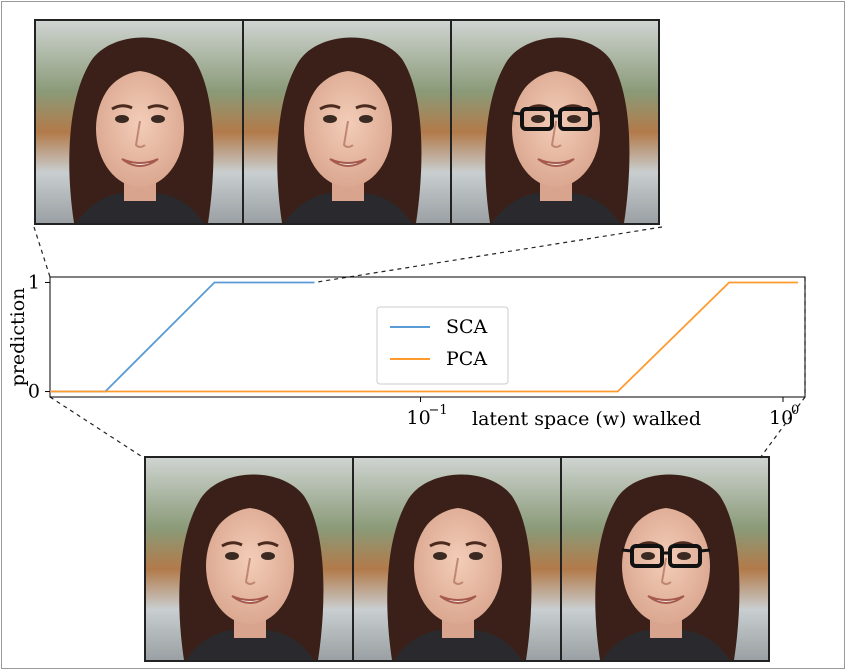 Image resolution: width=848 pixels, height=672 pixels. What do you see at coordinates (586, 419) in the screenshot?
I see `x-axis-label: latent space (w) walked` at bounding box center [586, 419].